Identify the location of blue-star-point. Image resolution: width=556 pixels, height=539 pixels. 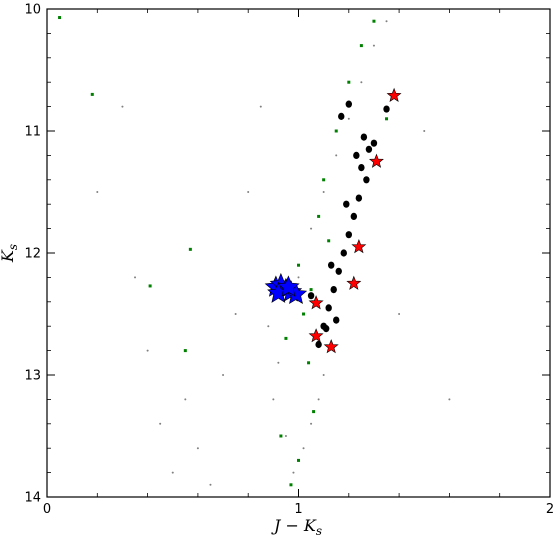
(288, 286).